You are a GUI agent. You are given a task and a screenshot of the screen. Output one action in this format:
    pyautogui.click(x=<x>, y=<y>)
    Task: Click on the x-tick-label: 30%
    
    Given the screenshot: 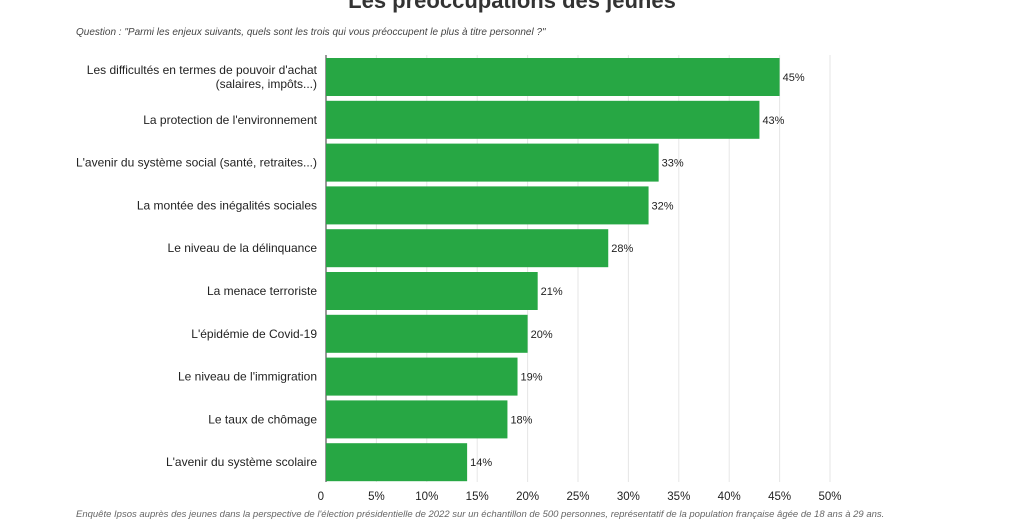 What is the action you would take?
    pyautogui.click(x=628, y=497)
    